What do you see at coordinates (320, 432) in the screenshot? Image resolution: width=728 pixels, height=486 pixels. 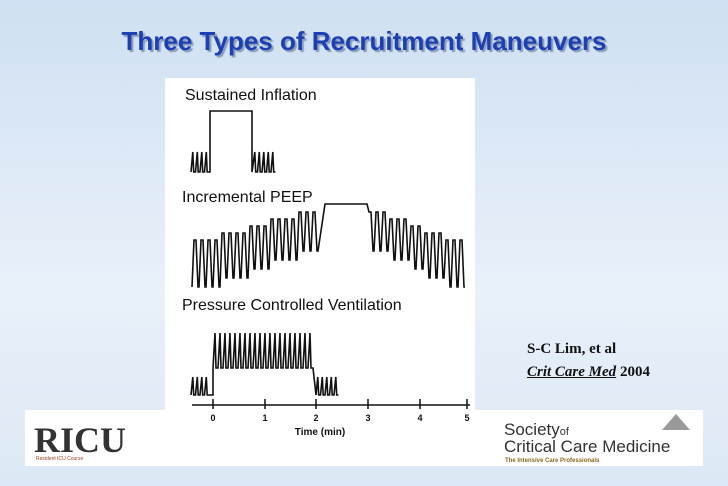 I see `axis-label: Time (min)` at bounding box center [320, 432].